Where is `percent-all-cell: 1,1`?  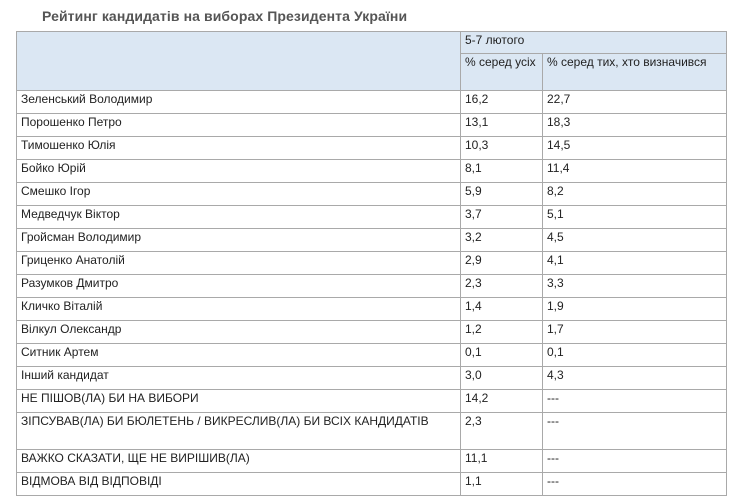
percent-all-cell: 1,1 is located at coordinates (501, 484).